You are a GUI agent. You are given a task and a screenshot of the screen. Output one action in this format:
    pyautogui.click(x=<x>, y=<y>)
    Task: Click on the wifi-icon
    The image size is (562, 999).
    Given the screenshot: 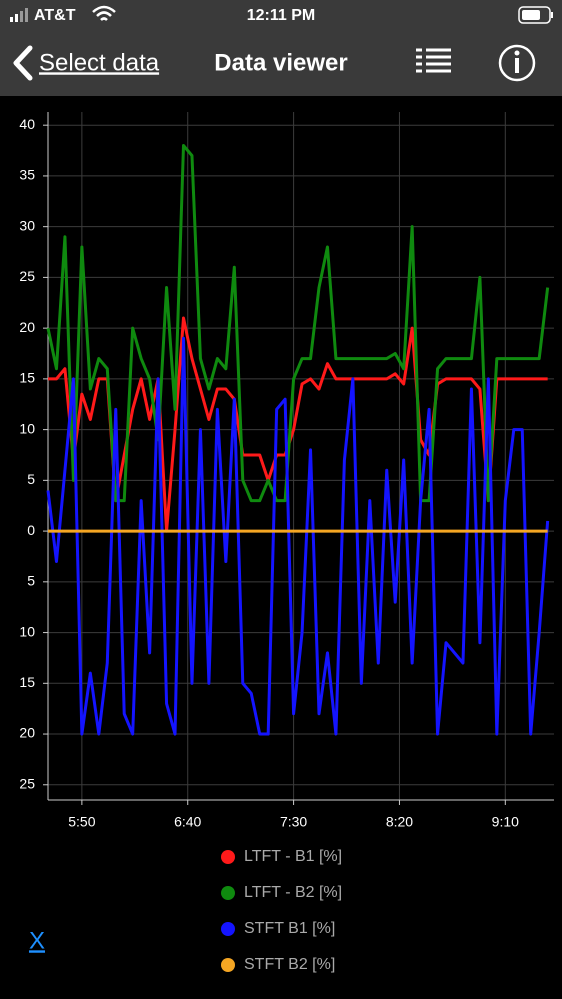 What is the action you would take?
    pyautogui.click(x=104, y=13)
    